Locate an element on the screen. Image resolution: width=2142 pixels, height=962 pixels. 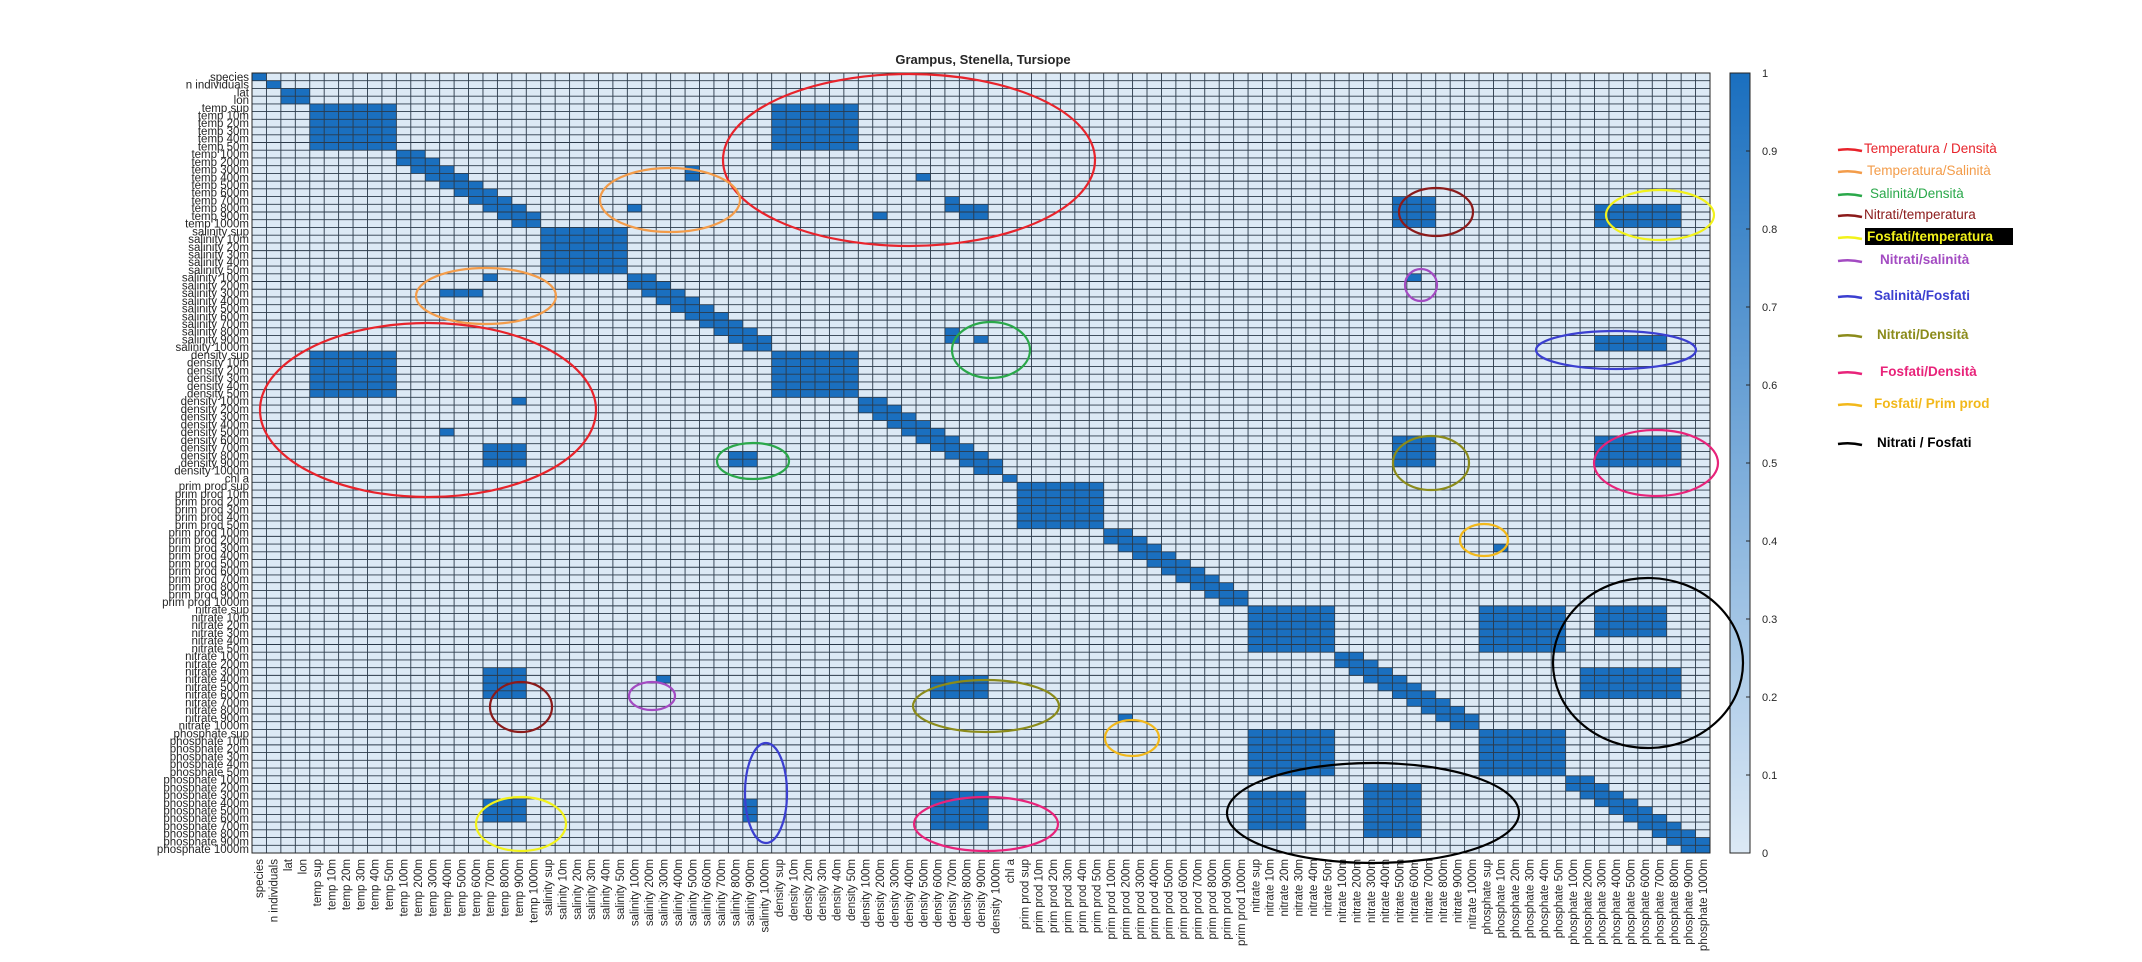
x-tick-label: density 50m is located at coordinates (852, 890).